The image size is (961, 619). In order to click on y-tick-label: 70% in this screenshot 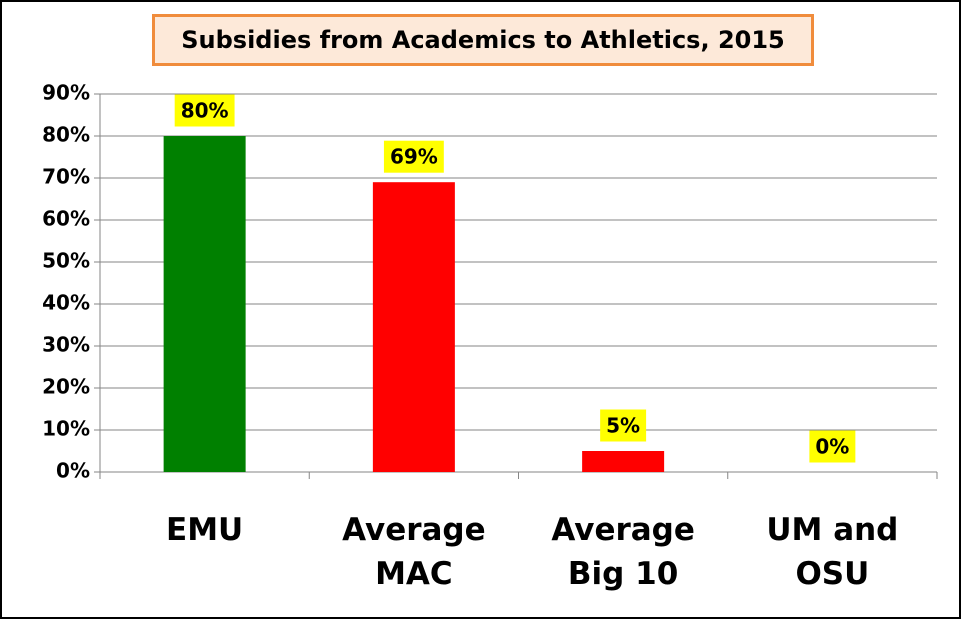, I will do `click(66, 177)`.